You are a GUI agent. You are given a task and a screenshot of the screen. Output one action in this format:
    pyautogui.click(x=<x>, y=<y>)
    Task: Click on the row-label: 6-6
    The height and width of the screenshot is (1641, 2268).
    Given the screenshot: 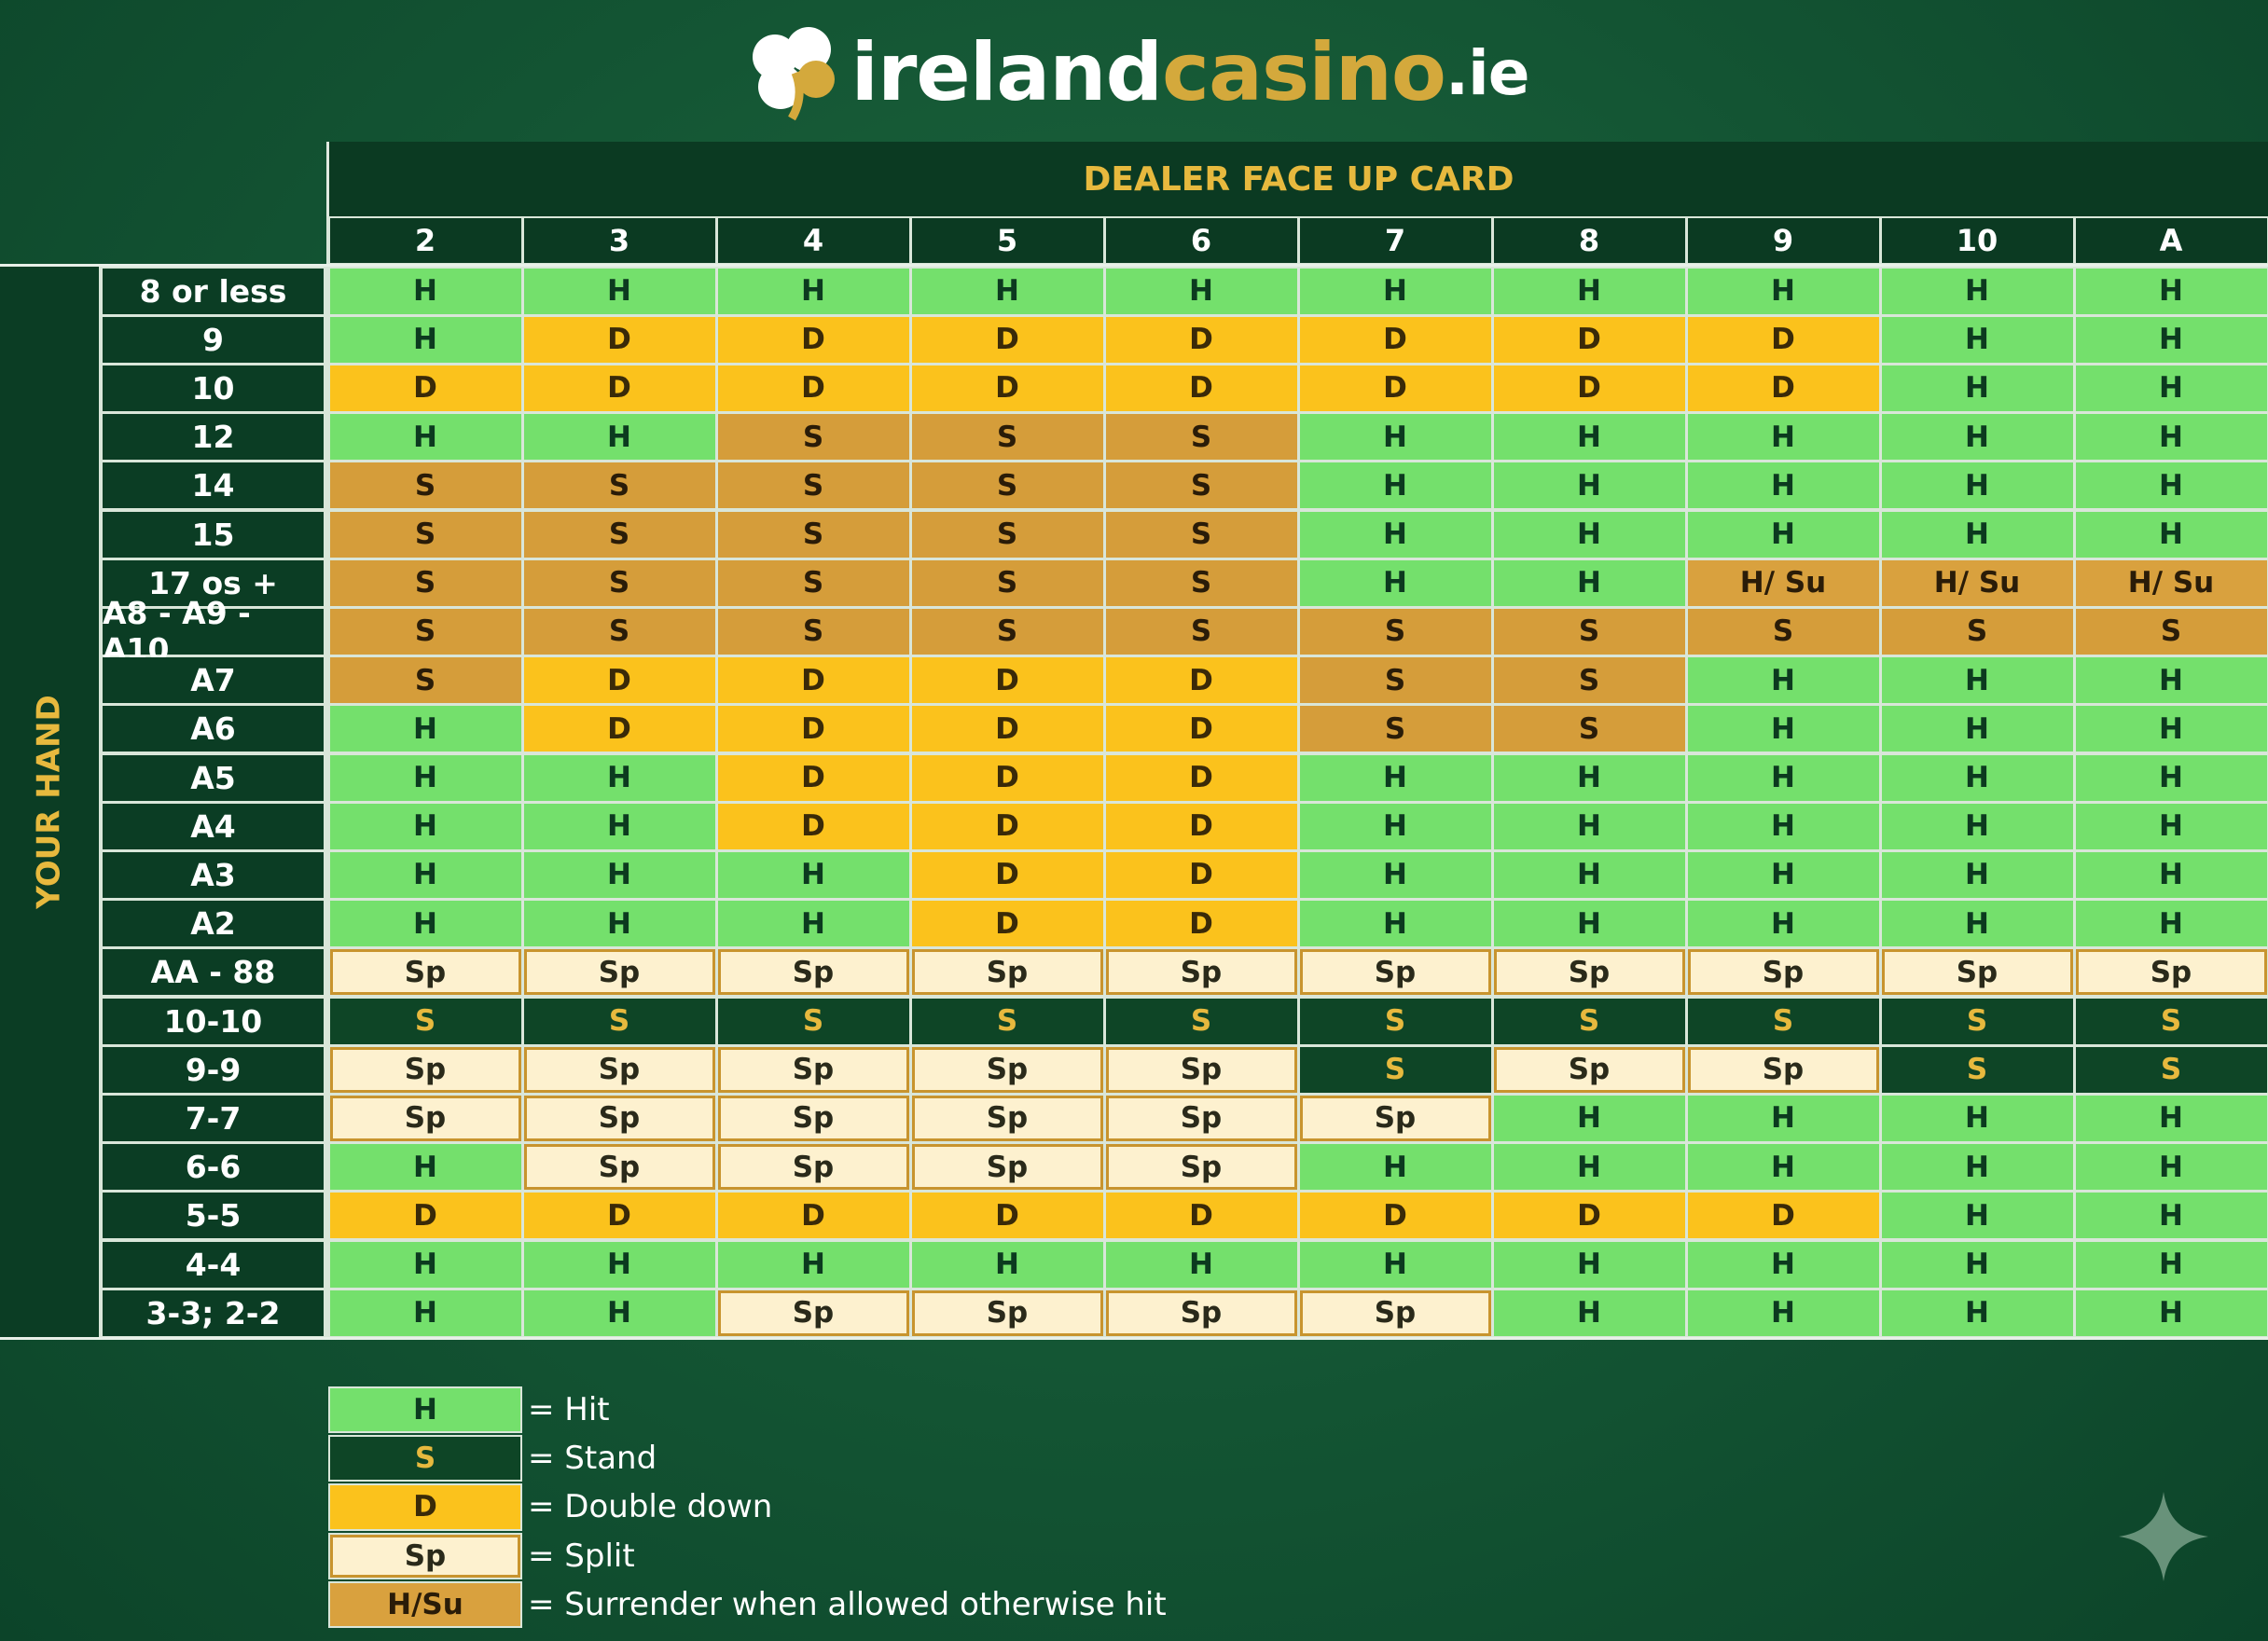 What is the action you would take?
    pyautogui.click(x=213, y=1167)
    